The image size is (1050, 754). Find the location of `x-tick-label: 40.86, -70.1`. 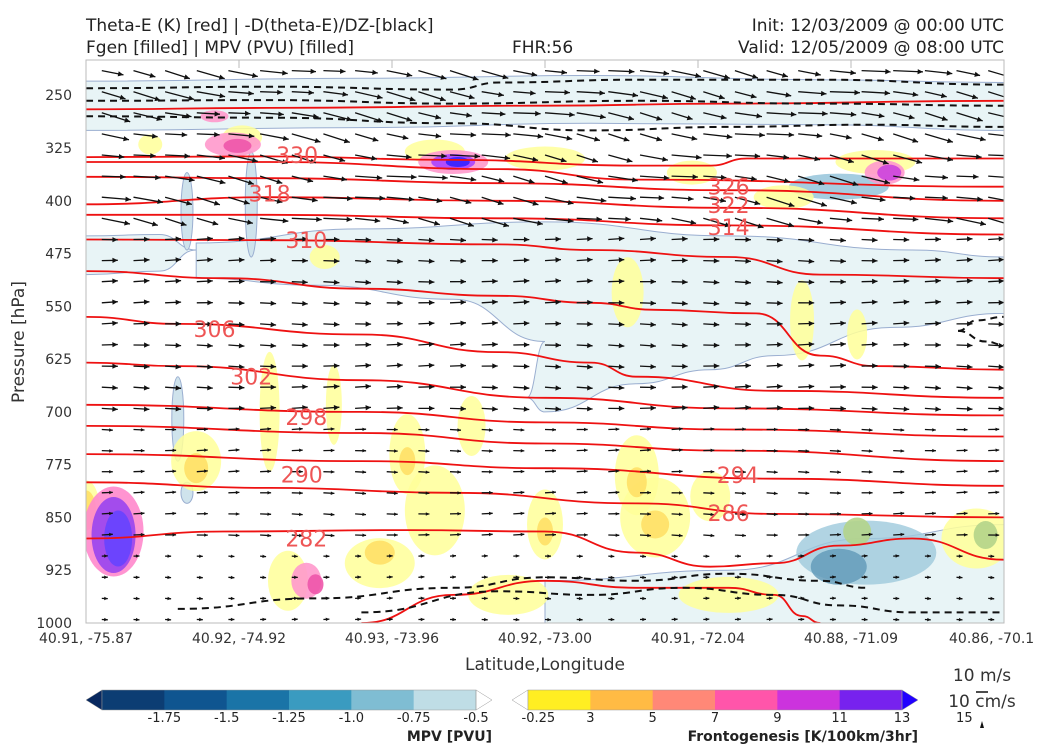

x-tick-label: 40.86, -70.1 is located at coordinates (991, 639).